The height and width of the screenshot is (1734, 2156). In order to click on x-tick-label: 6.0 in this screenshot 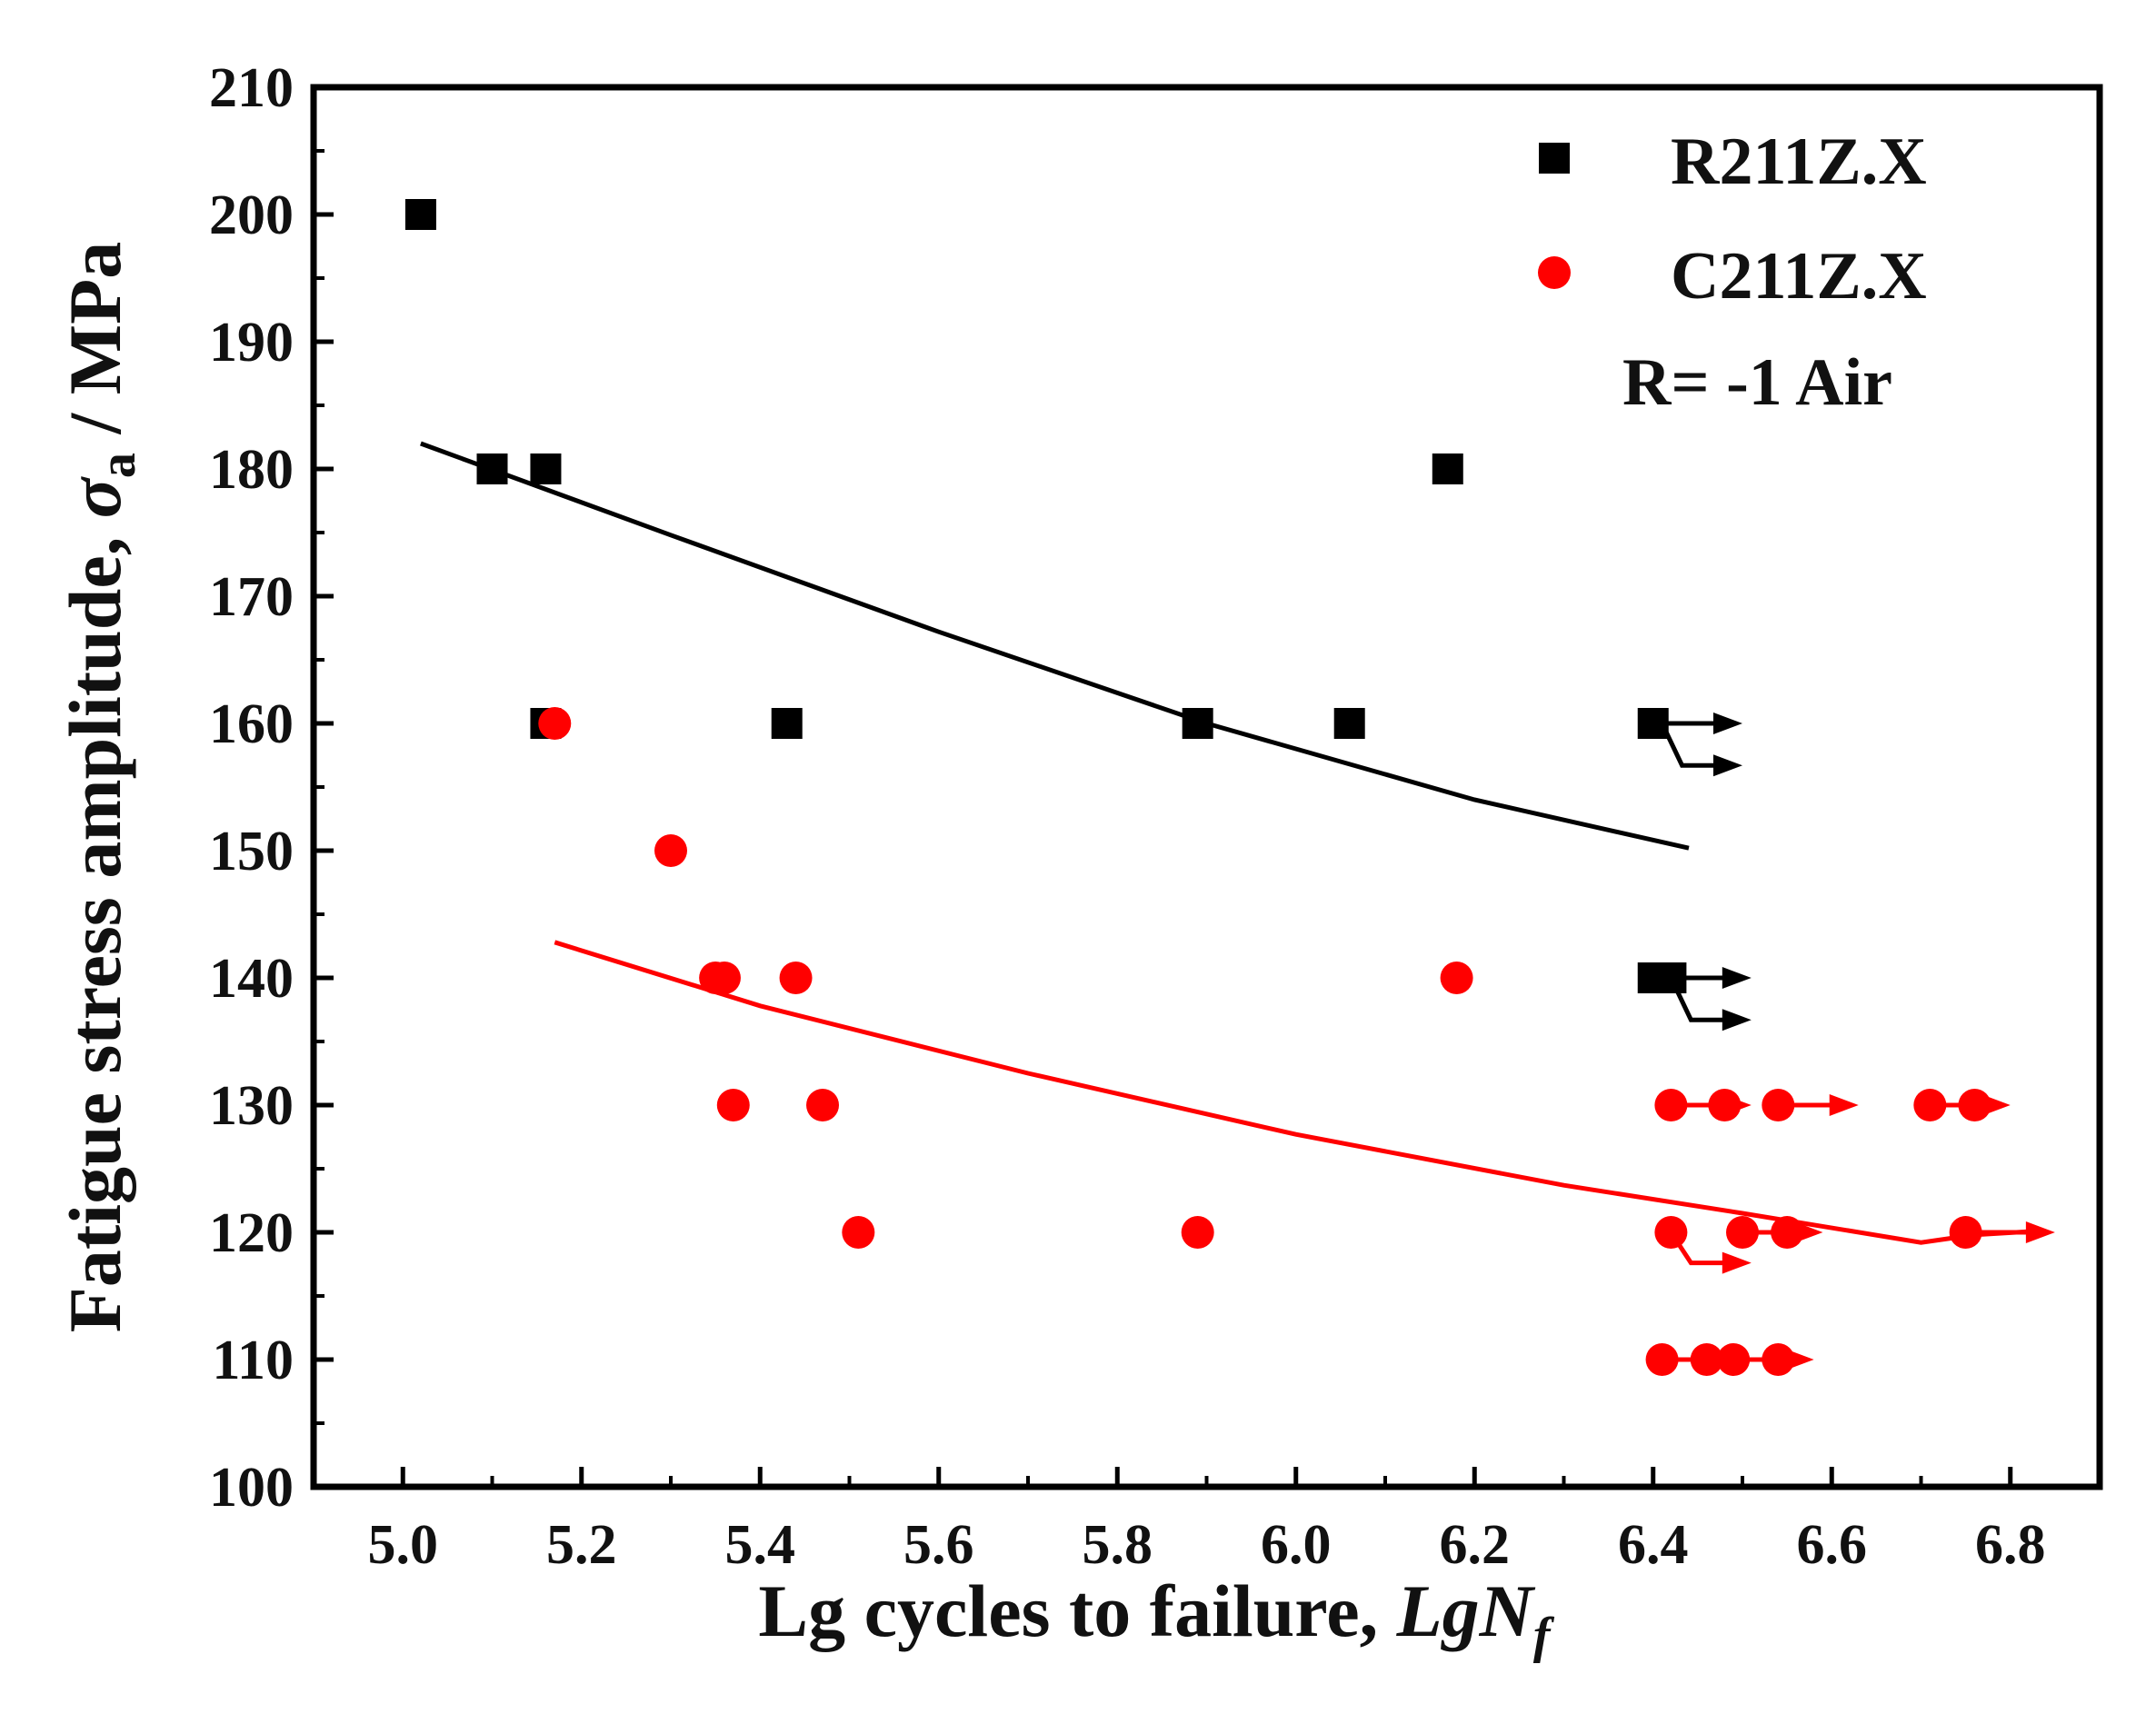, I will do `click(1296, 1545)`.